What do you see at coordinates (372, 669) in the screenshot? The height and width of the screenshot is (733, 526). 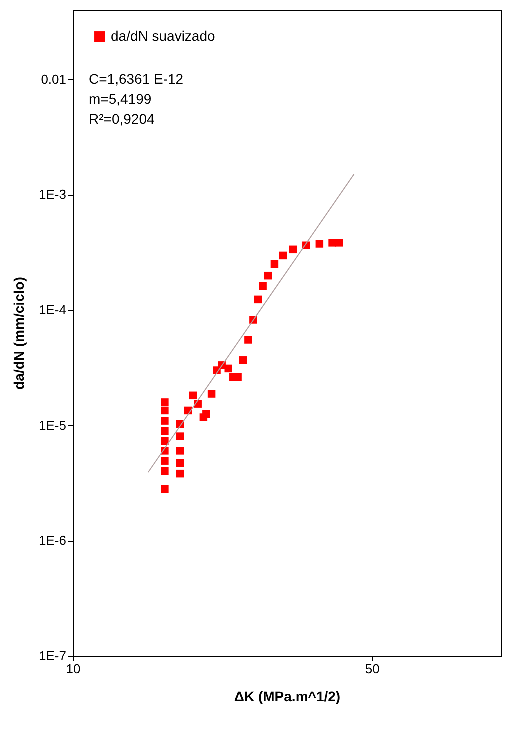 I see `x-tick-label: 50` at bounding box center [372, 669].